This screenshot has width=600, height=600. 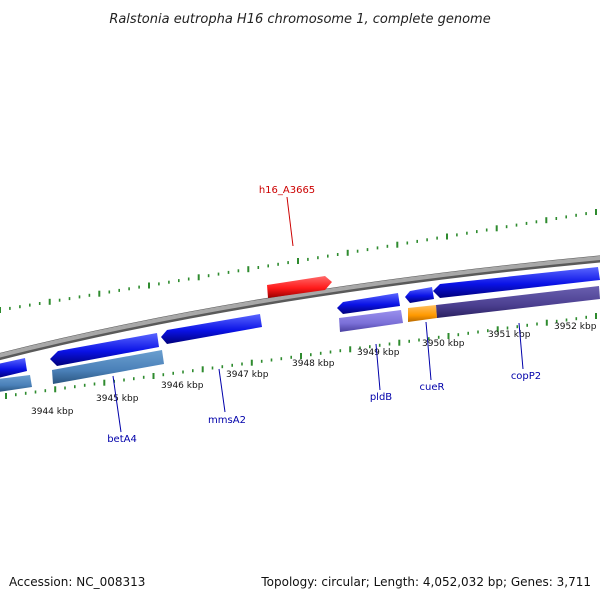 What do you see at coordinates (247, 375) in the screenshot?
I see `kbp-label: 3947 kbp` at bounding box center [247, 375].